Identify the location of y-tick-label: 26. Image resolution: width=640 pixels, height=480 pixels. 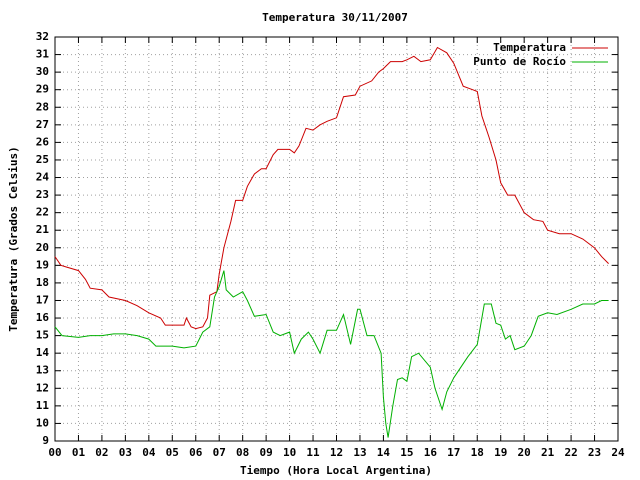
(43, 141).